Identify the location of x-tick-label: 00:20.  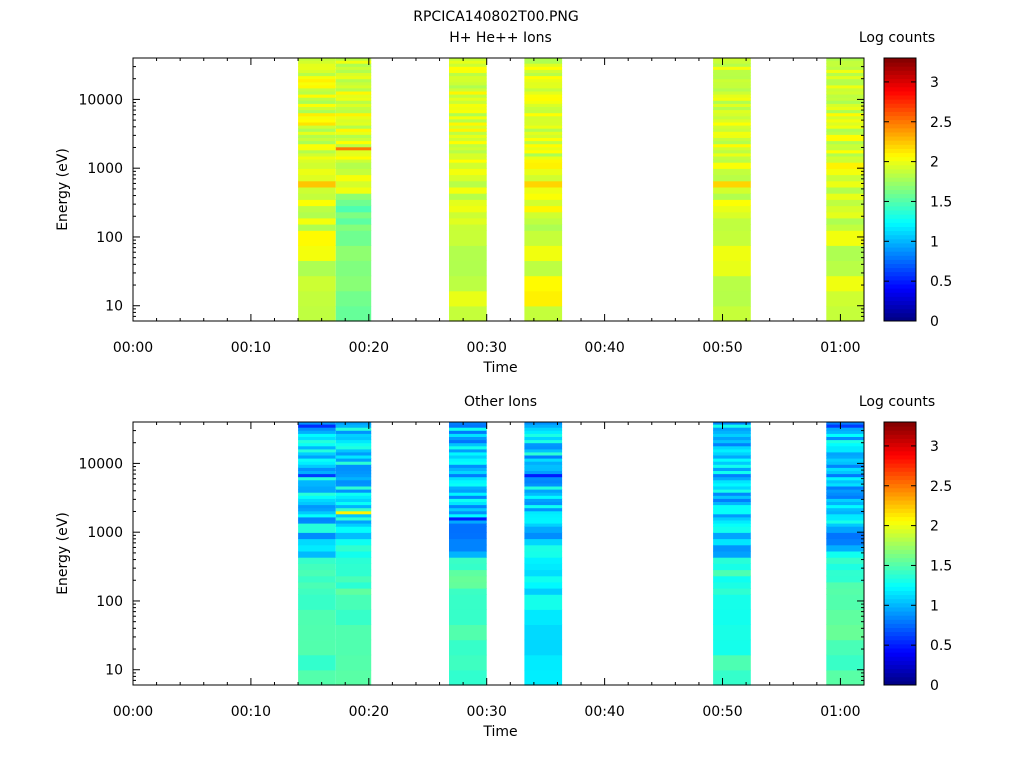
(369, 348).